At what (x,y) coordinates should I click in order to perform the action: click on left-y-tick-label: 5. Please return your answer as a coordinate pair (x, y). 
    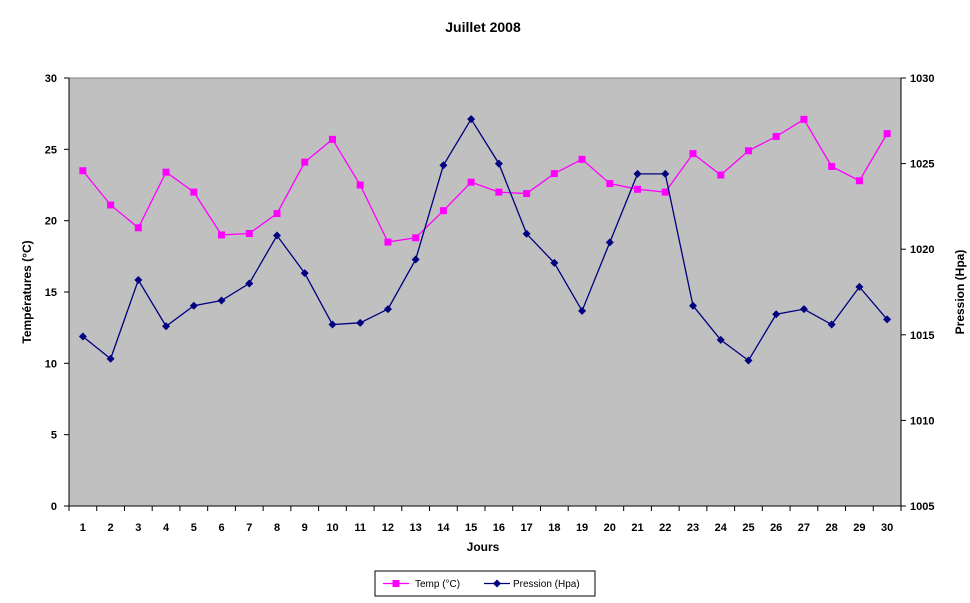
    Looking at the image, I should click on (54, 436).